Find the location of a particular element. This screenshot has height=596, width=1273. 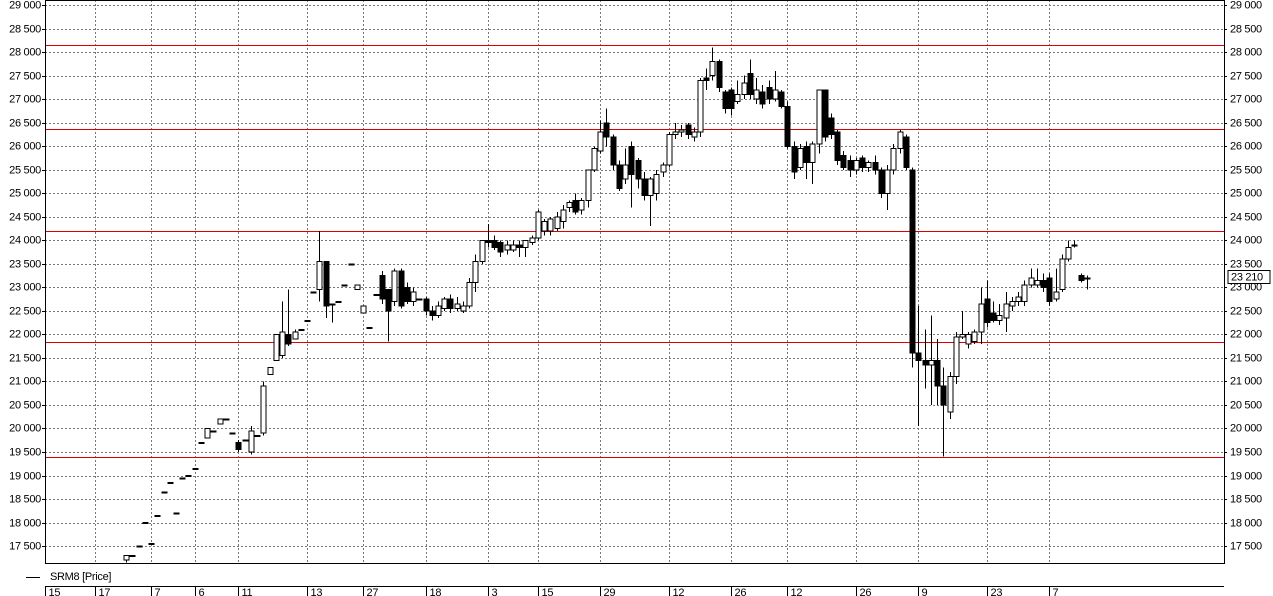

y-tick-label: 24 500 is located at coordinates (25, 217).